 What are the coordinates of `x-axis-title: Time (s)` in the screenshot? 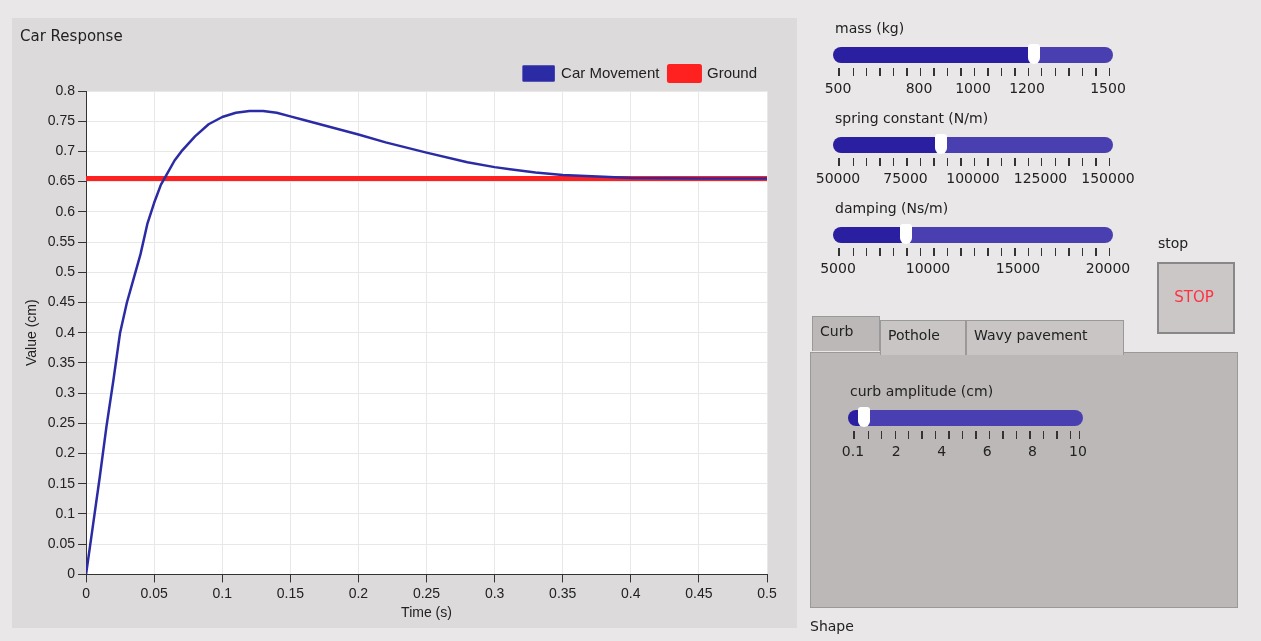 It's located at (426, 612).